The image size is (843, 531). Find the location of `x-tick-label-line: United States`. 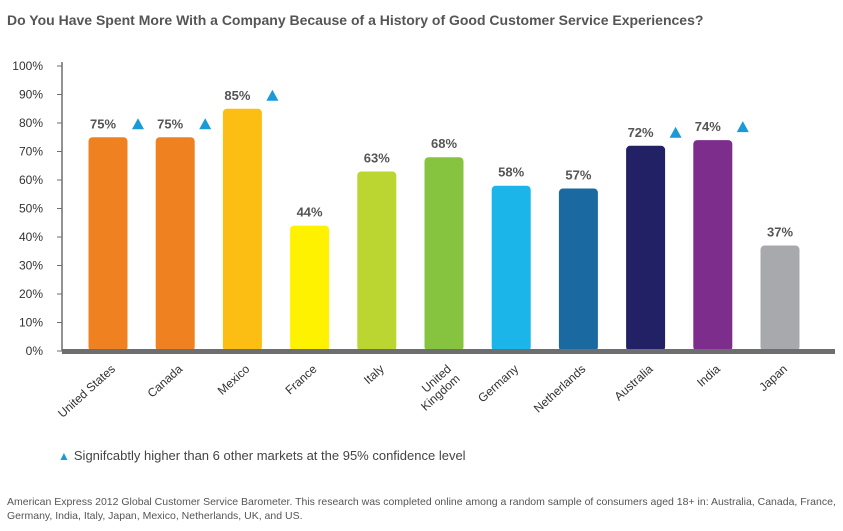

x-tick-label-line: United States is located at coordinates (86, 391).